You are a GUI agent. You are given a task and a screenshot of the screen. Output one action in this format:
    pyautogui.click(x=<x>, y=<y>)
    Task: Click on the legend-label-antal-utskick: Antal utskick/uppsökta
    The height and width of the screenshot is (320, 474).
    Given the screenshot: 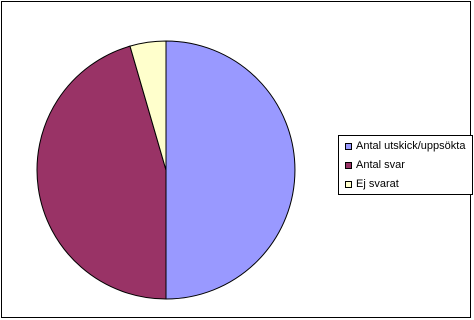 What is the action you would take?
    pyautogui.click(x=411, y=146)
    